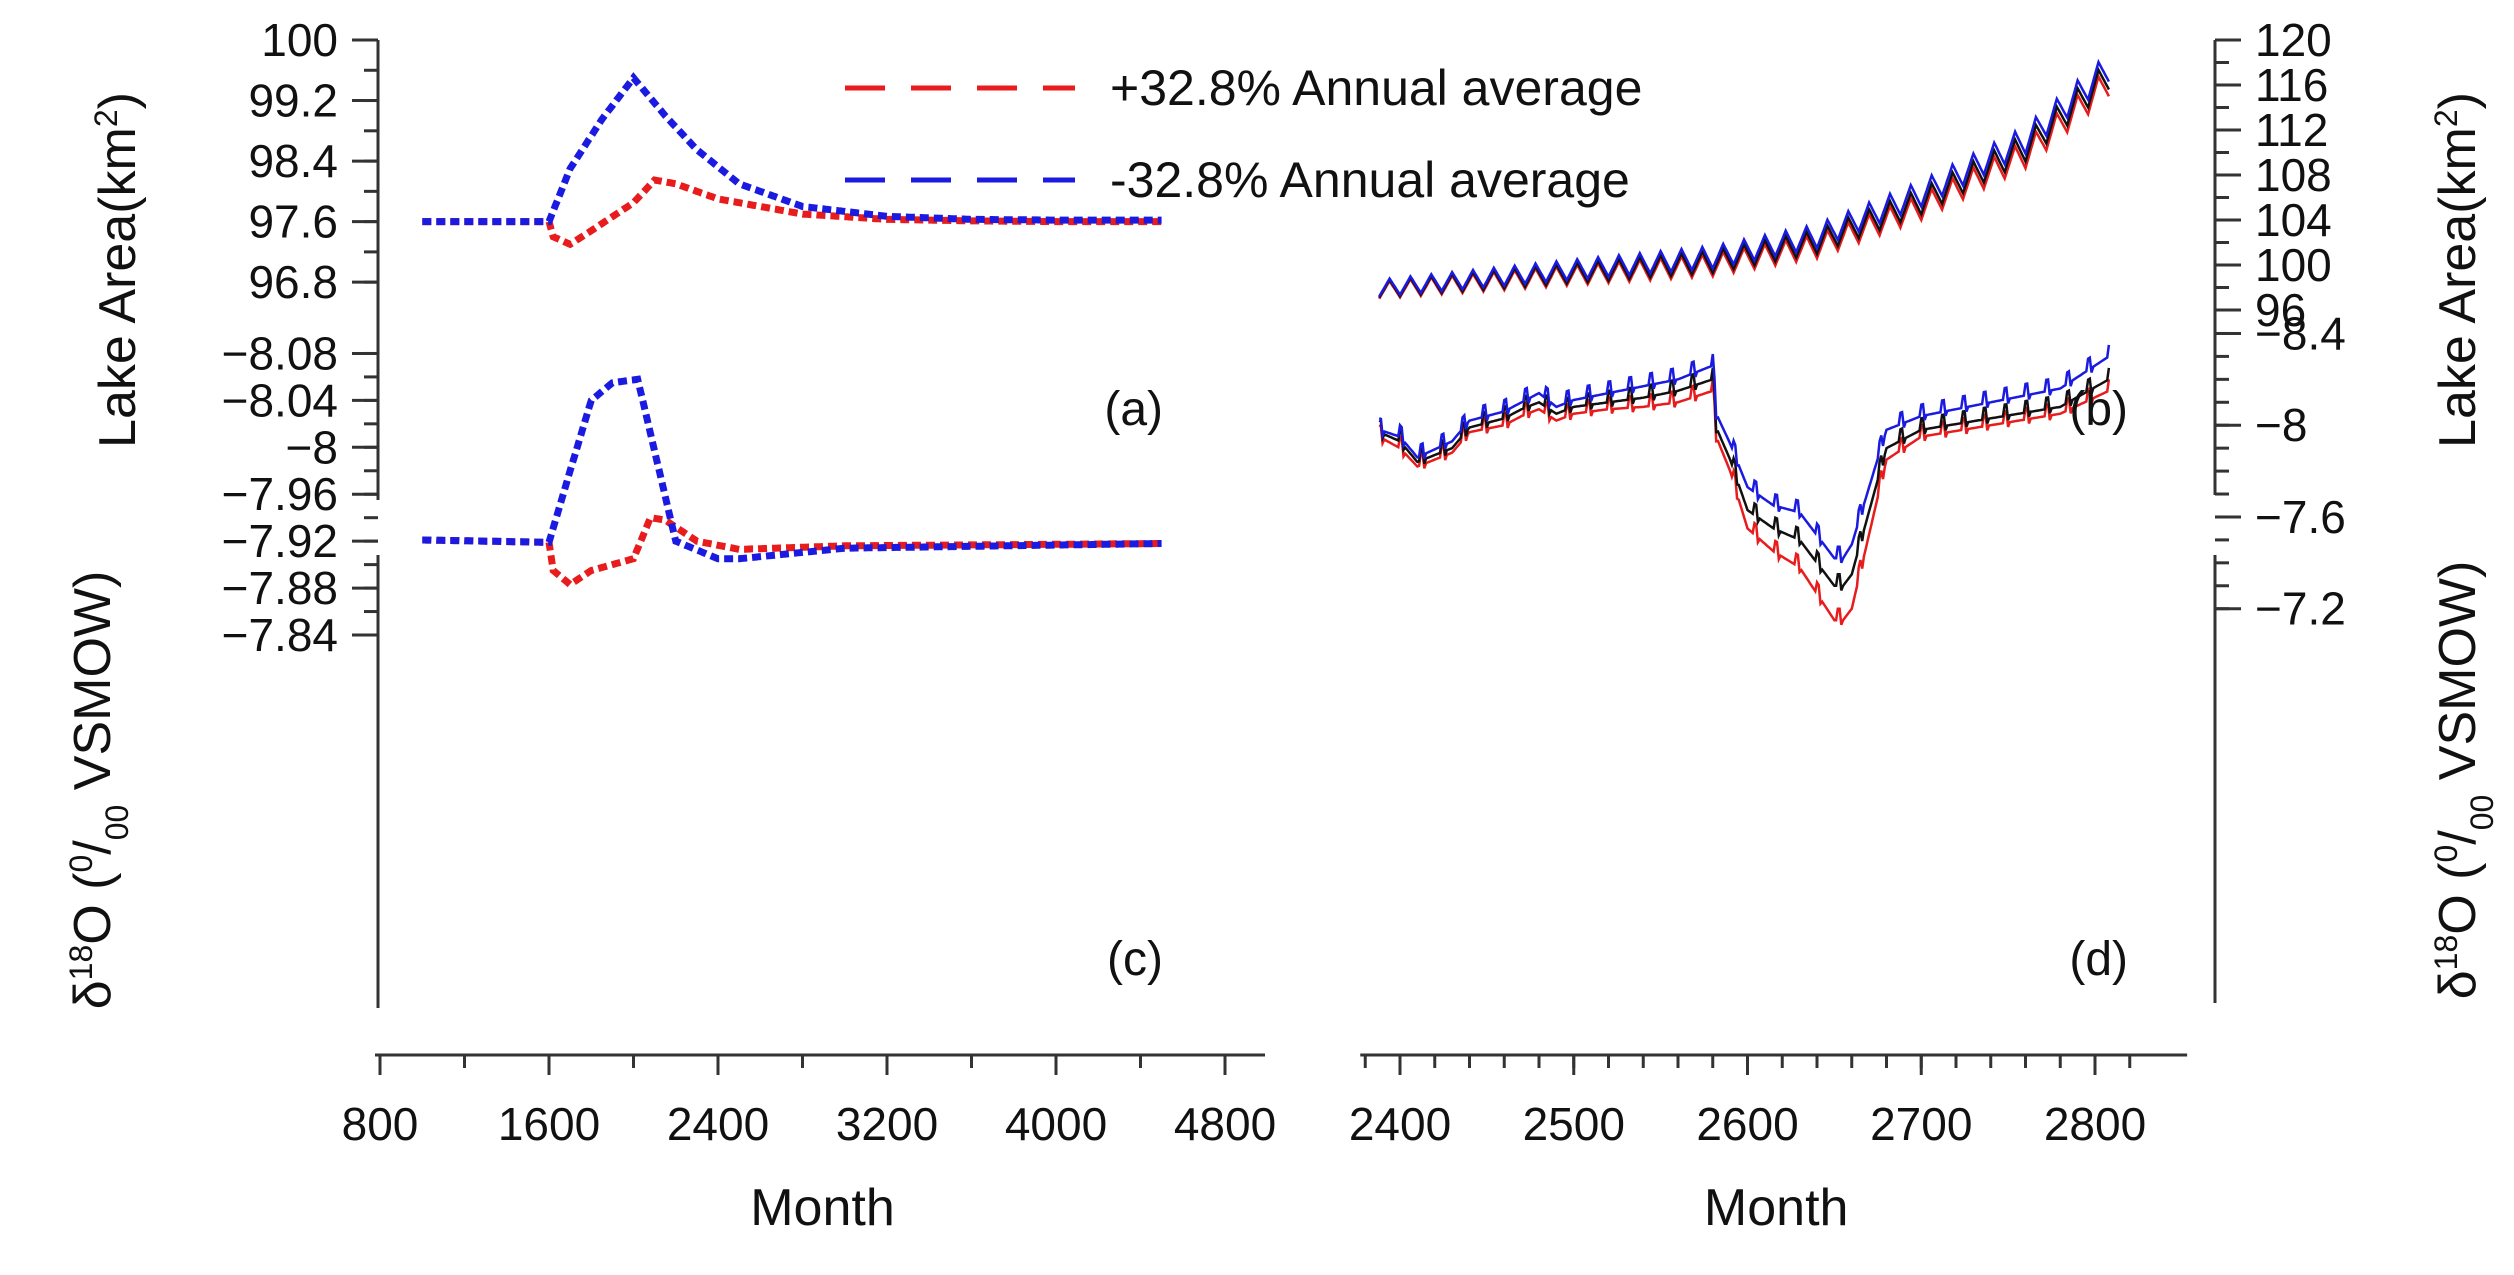  What do you see at coordinates (1135, 959) in the screenshot?
I see `panel-tag-c: (c)` at bounding box center [1135, 959].